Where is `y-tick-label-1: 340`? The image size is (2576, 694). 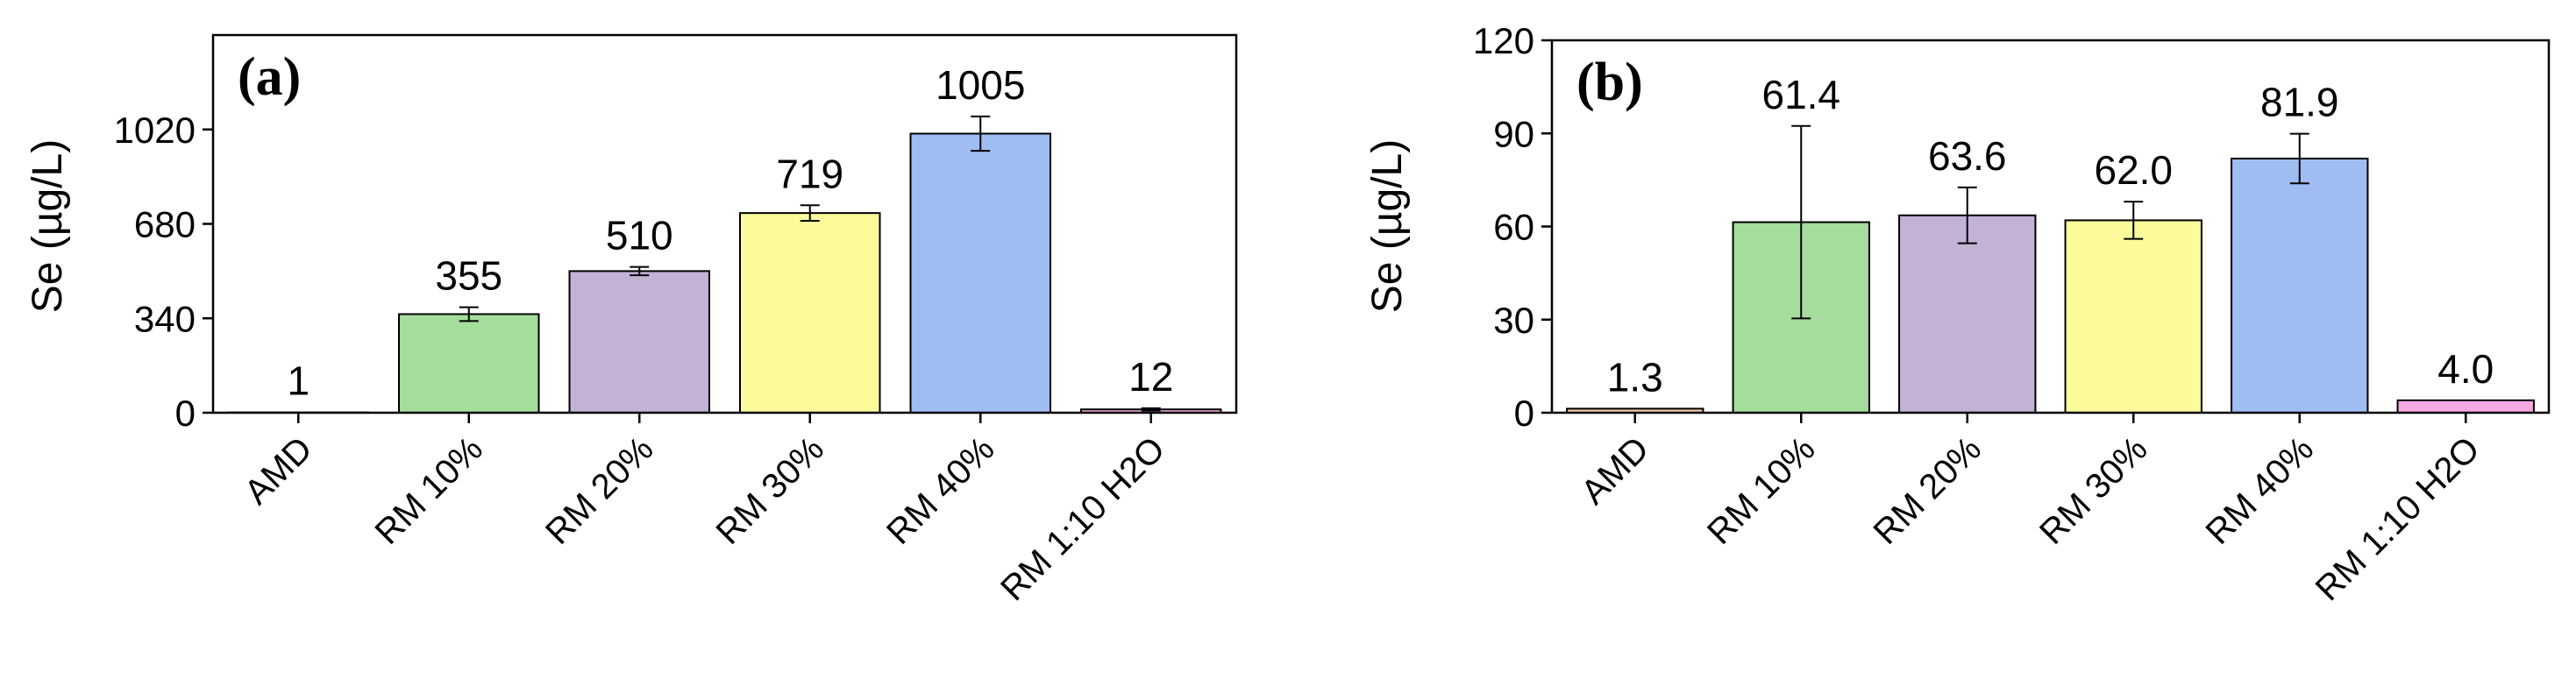
y-tick-label-1: 340 is located at coordinates (165, 319).